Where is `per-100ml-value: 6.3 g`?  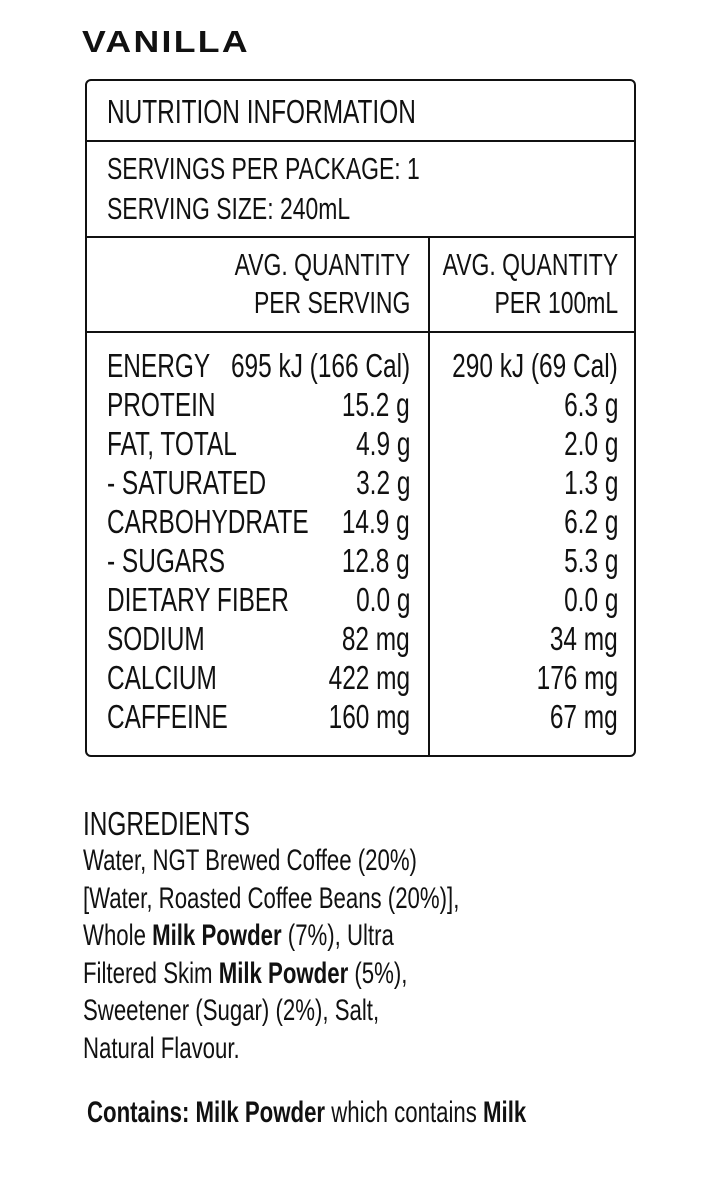
per-100ml-value: 6.3 g is located at coordinates (590, 404).